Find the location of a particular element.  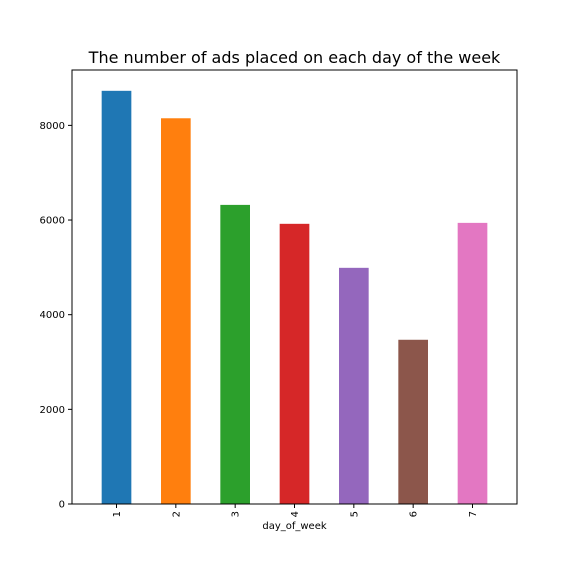

x-tick-label: 7 is located at coordinates (473, 514).